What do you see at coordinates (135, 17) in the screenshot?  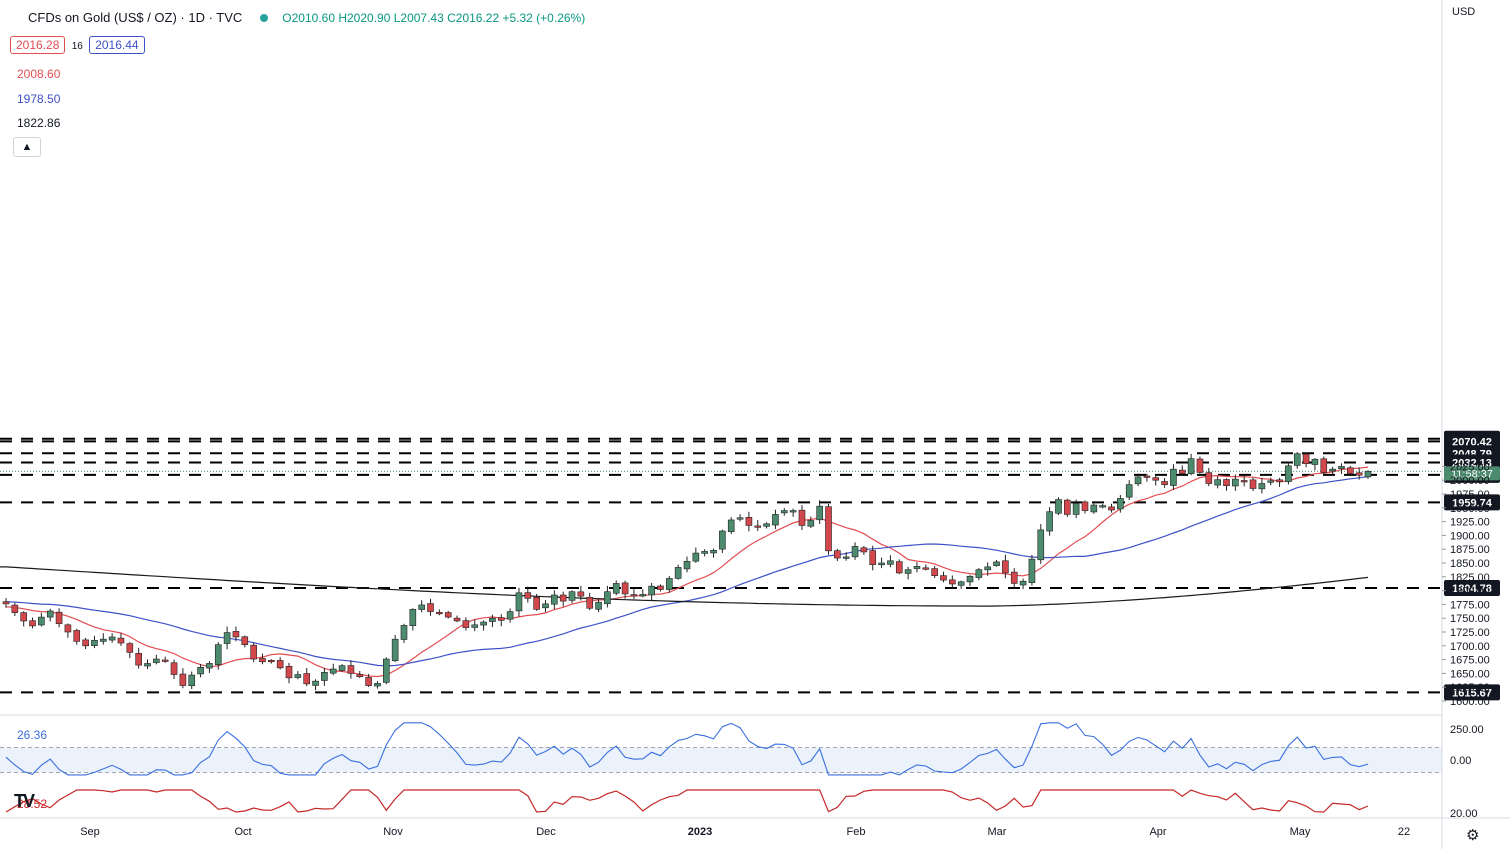 I see `symbol-title: CFDs on Gold (US$ / OZ) · 1D · TVC` at bounding box center [135, 17].